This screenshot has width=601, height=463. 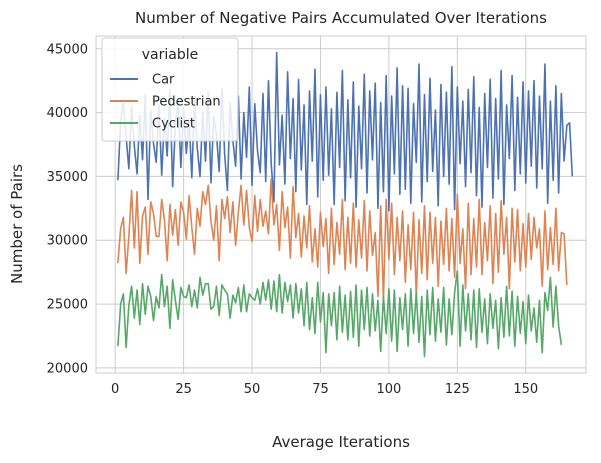 I want to click on legend-label-cyclist: Cyclist, so click(x=173, y=124).